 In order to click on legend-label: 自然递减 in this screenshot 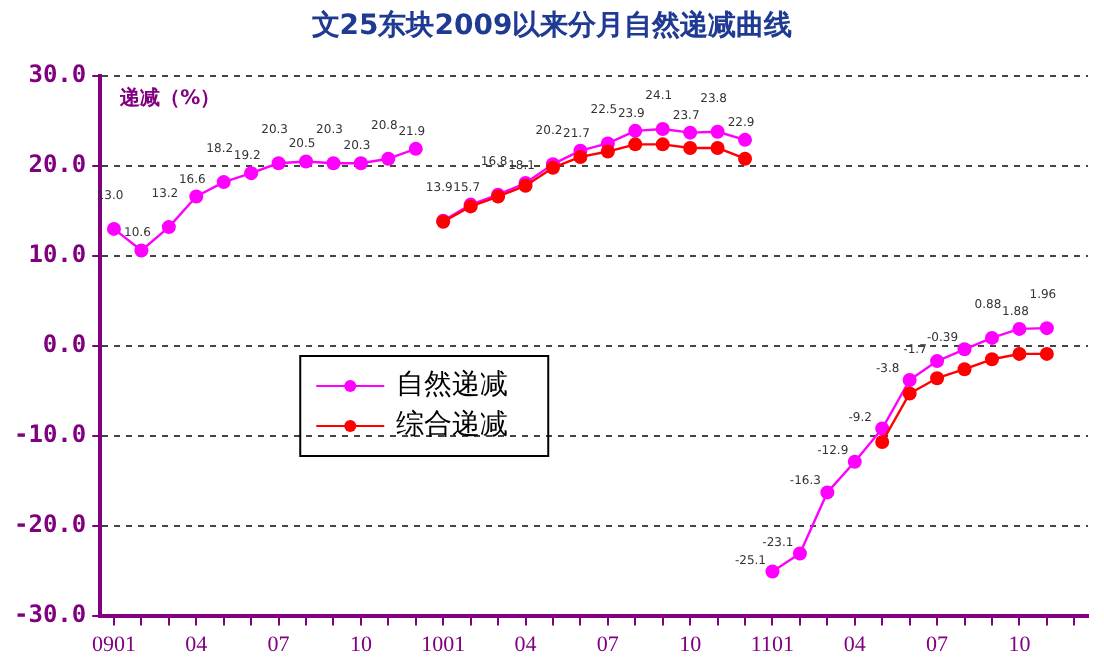, I will do `click(452, 385)`.